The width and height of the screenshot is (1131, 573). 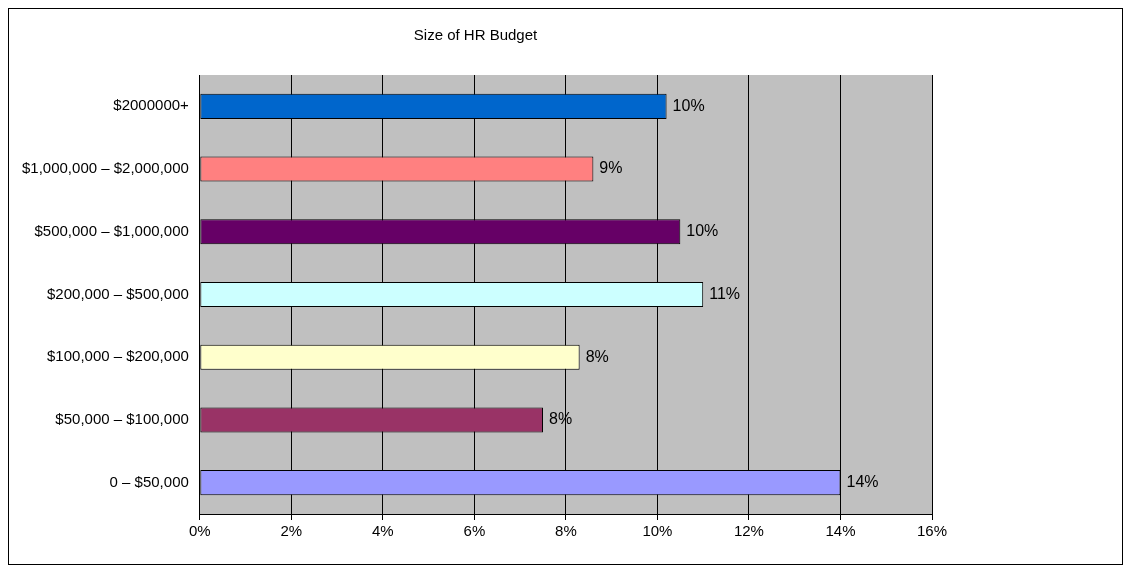 I want to click on data-label: 9%, so click(x=611, y=168).